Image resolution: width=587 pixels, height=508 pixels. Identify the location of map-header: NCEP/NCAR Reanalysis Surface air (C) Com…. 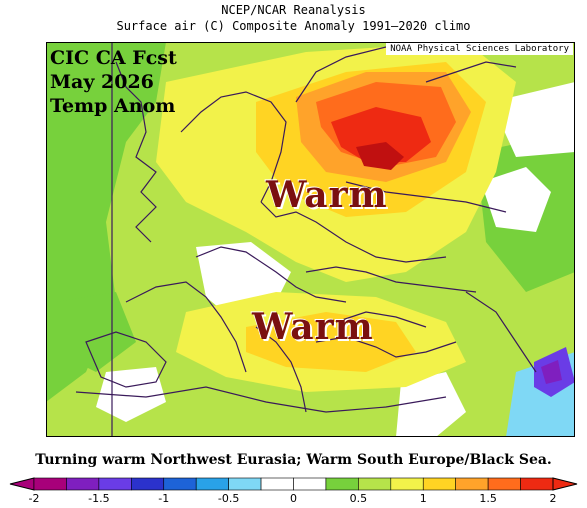
(293, 18).